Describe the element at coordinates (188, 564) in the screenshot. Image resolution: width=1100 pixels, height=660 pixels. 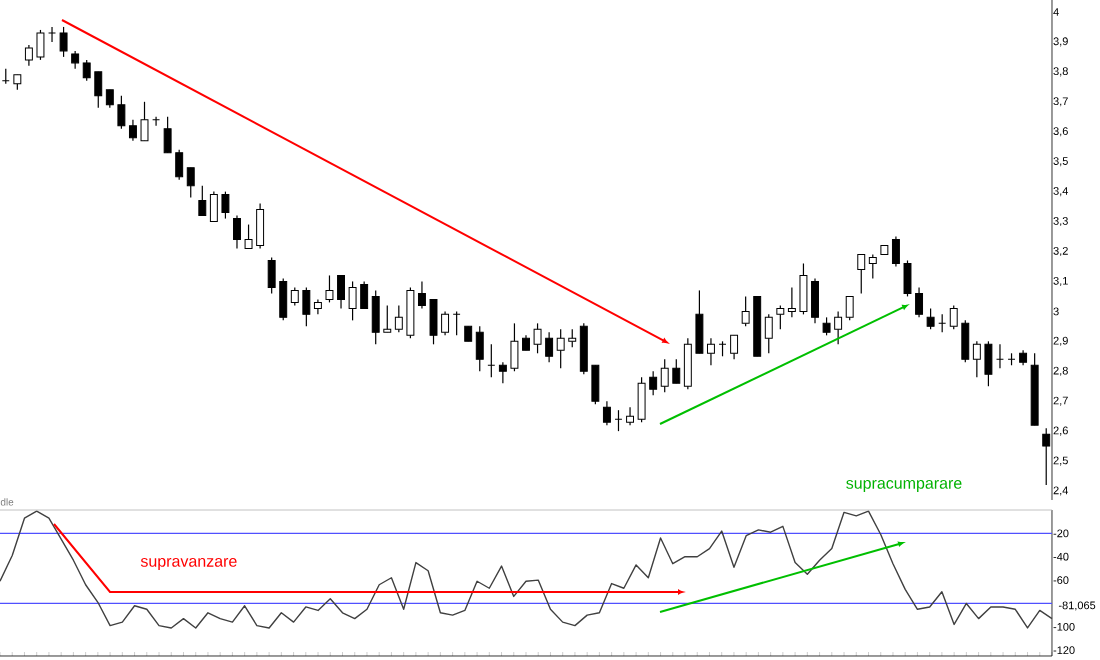
I see `annotation: supravanzare` at that location.